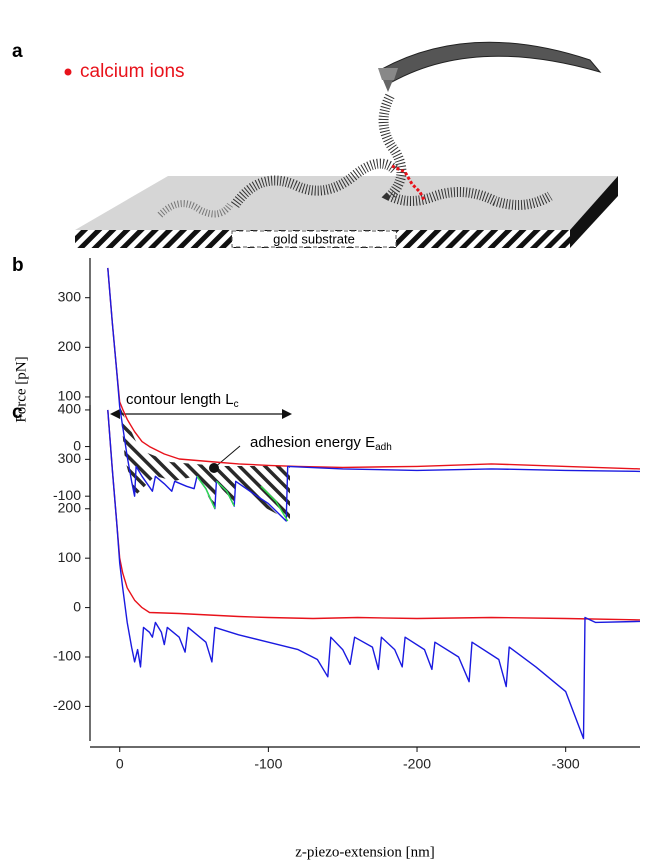  What do you see at coordinates (365, 852) in the screenshot?
I see `x-axis-label: z-piezo-extension [nm]` at bounding box center [365, 852].